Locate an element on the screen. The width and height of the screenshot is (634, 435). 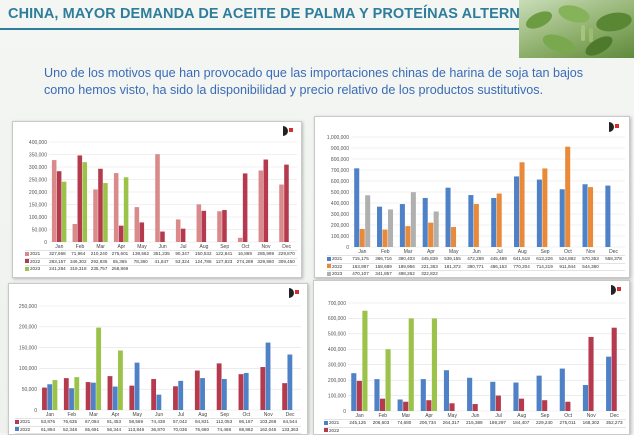
table-cell: 241,284 is located at coordinates (57, 269).